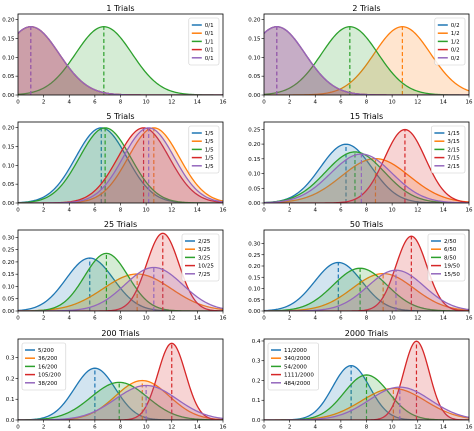 This screenshot has height=431, width=474. I want to click on legend: 2/50 6/50 8/50 19/50 15/50, so click(446, 257).